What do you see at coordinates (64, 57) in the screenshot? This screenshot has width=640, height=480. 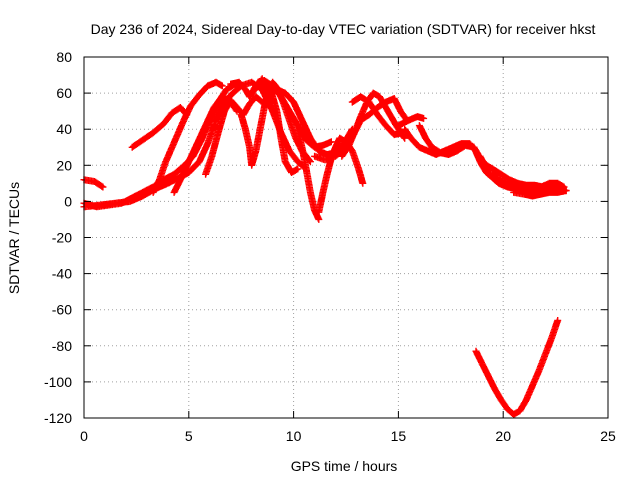 I see `y-tick-label: 80` at bounding box center [64, 57].